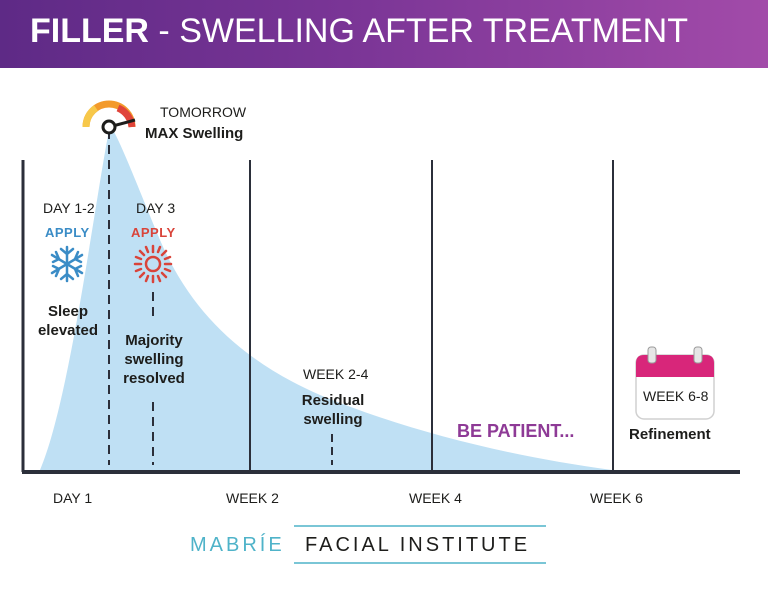  I want to click on axis-tick-week4: WEEK 4, so click(435, 498).